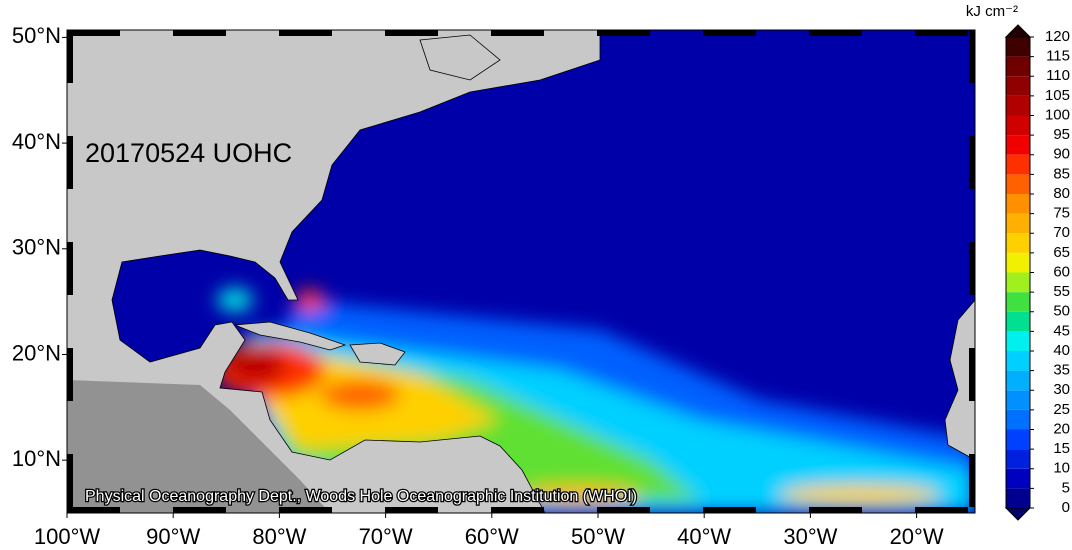 The width and height of the screenshot is (1072, 550). I want to click on colorbar-over, so click(1018, 31).